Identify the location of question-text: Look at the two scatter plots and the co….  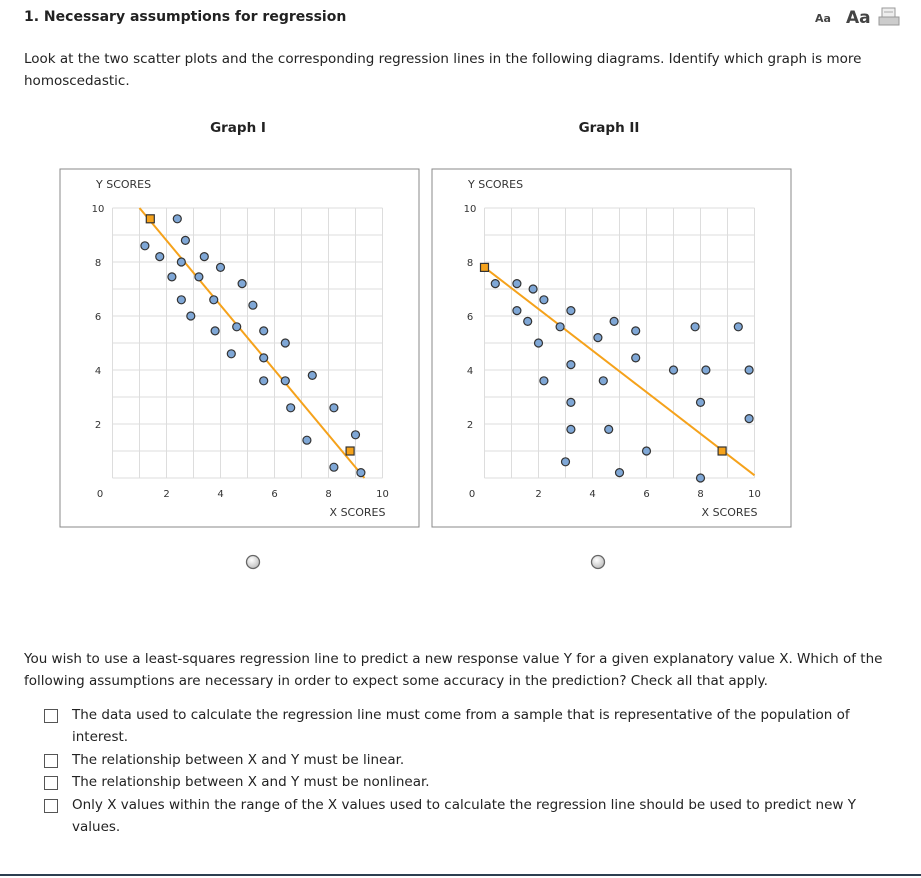
(443, 70).